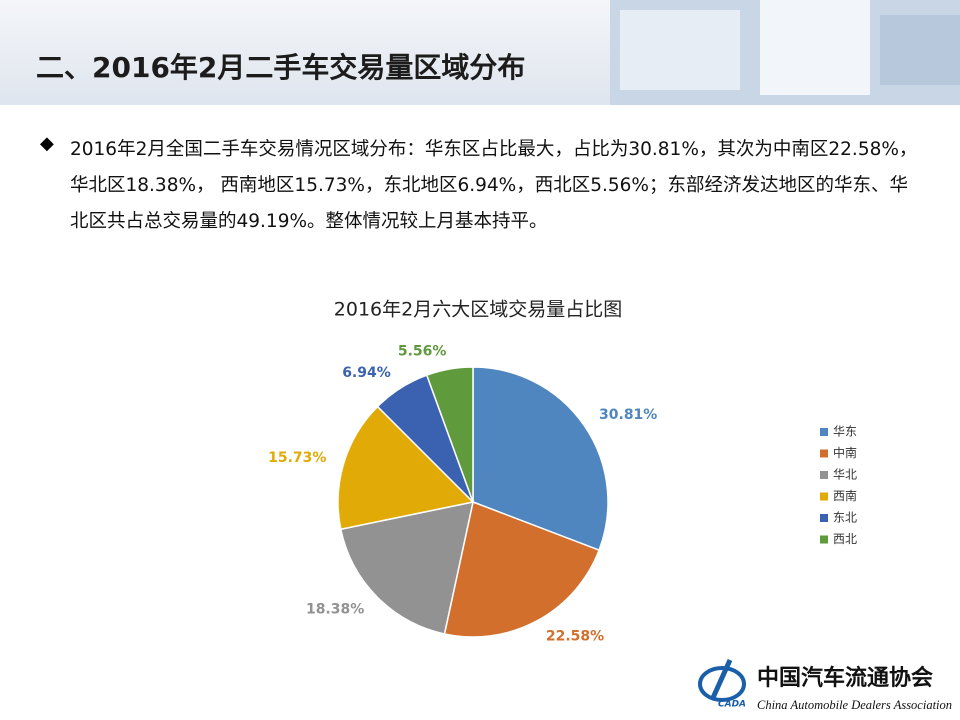 The height and width of the screenshot is (720, 960). Describe the element at coordinates (478, 310) in the screenshot. I see `chart-title: 2016年2月六大区域交易量占比图` at that location.